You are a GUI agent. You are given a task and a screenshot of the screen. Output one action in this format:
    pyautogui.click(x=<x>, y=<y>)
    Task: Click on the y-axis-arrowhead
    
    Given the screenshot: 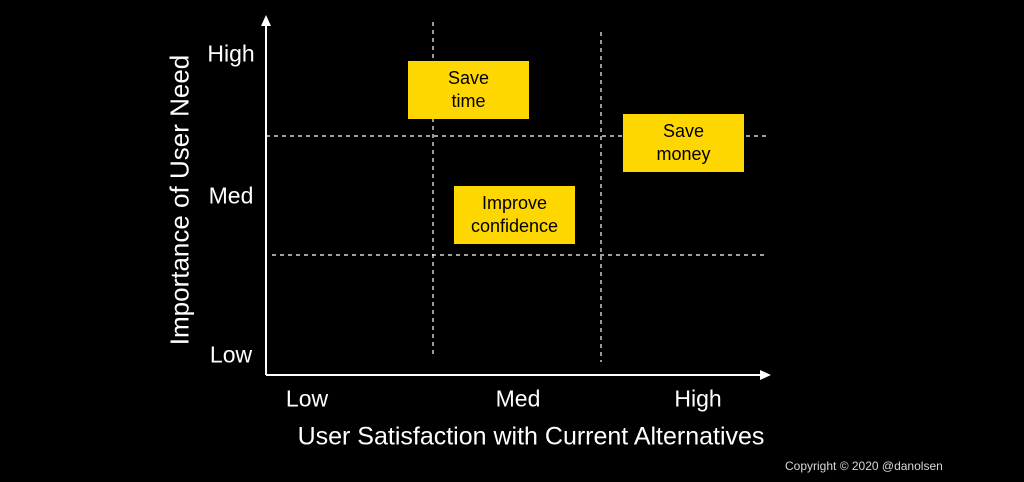 What is the action you would take?
    pyautogui.click(x=266, y=20)
    